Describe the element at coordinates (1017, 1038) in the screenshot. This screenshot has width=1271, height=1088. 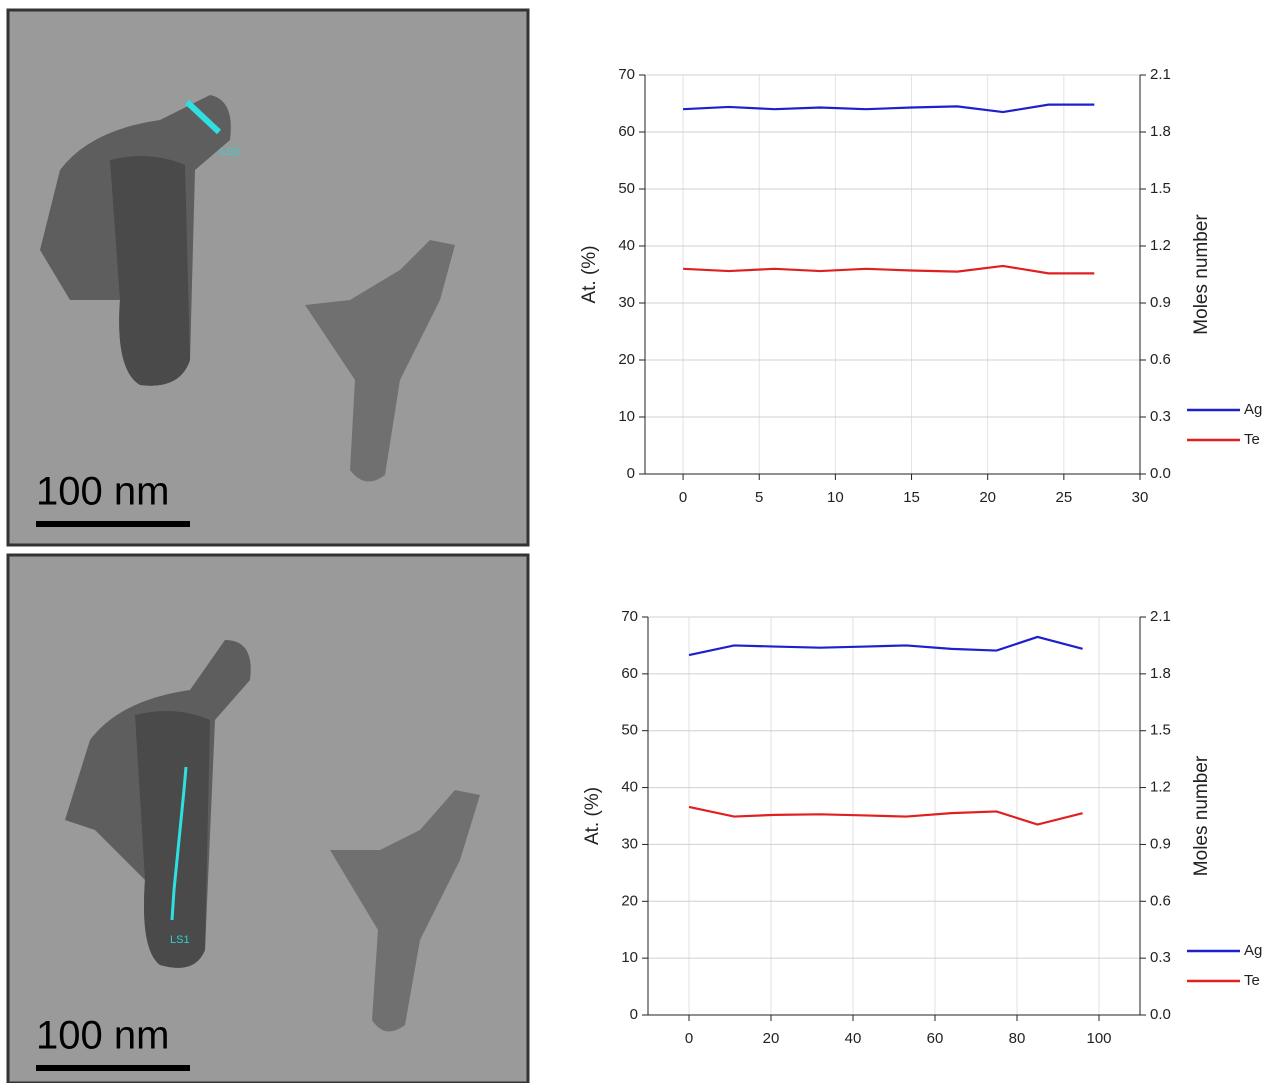
I see `x-tick-label: 80` at that location.